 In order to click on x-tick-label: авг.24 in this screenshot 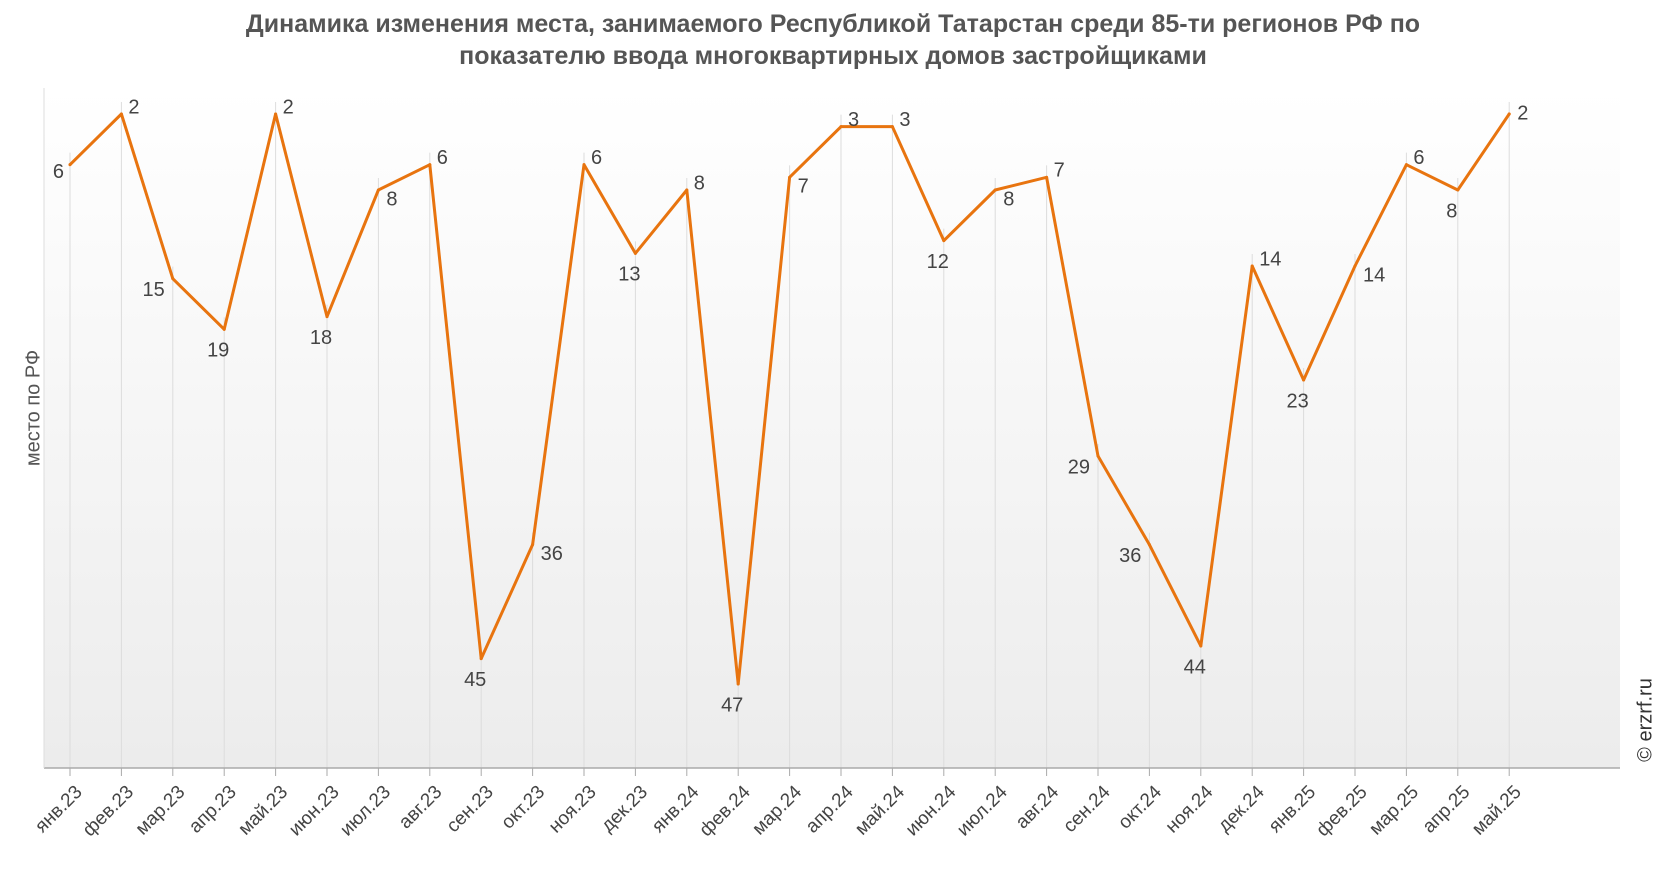, I will do `click(1038, 807)`.